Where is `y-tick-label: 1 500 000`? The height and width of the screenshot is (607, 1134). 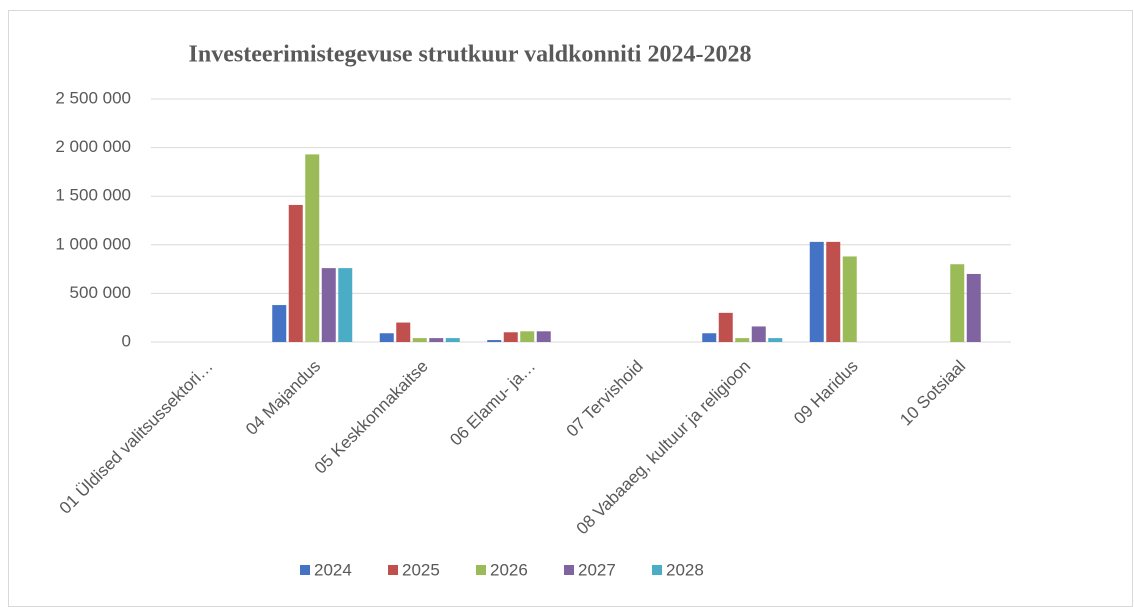
y-tick-label: 1 500 000 is located at coordinates (93, 195).